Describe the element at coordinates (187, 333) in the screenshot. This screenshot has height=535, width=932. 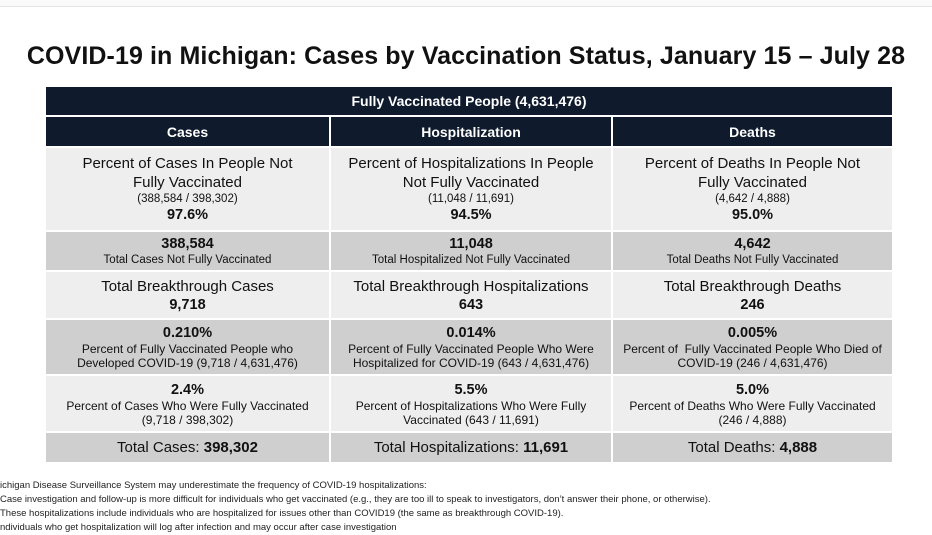
I see `cell-value: 0.210%` at that location.